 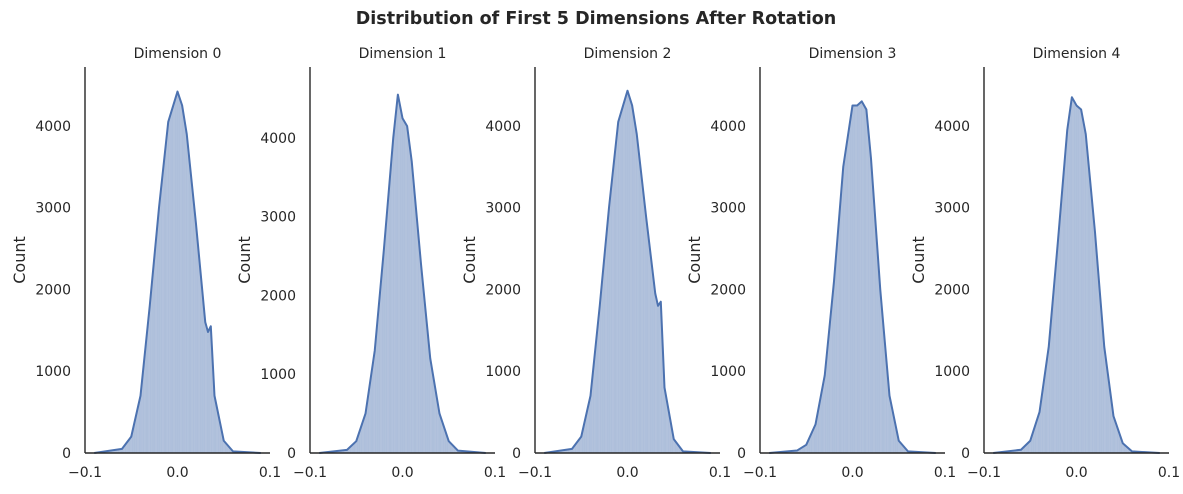 What do you see at coordinates (53, 290) in the screenshot?
I see `y-tick-label: 2000` at bounding box center [53, 290].